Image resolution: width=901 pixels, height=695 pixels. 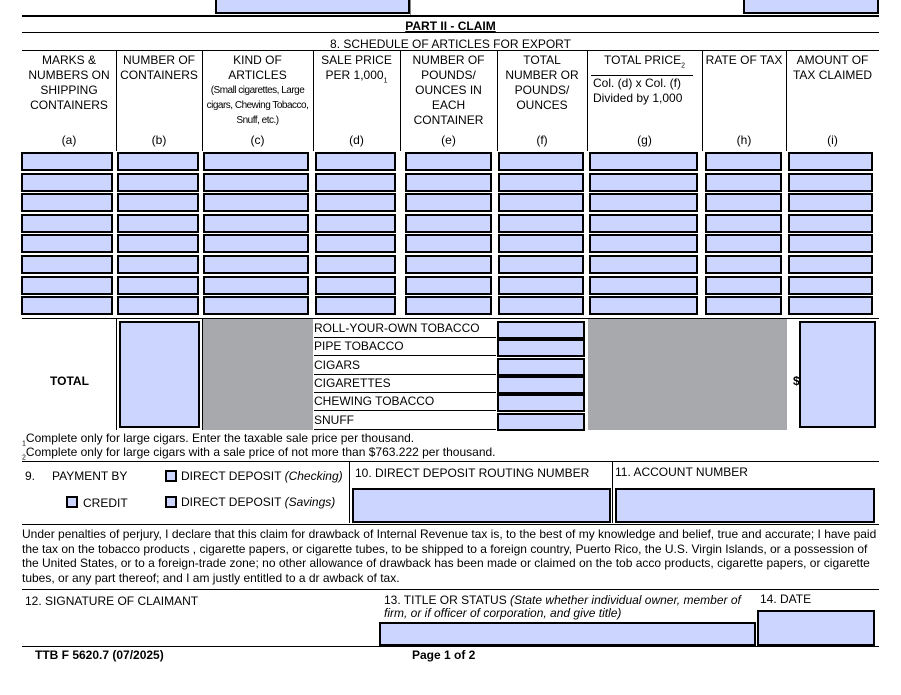 I want to click on checkbox-direct-deposit-savings, so click(x=171, y=502).